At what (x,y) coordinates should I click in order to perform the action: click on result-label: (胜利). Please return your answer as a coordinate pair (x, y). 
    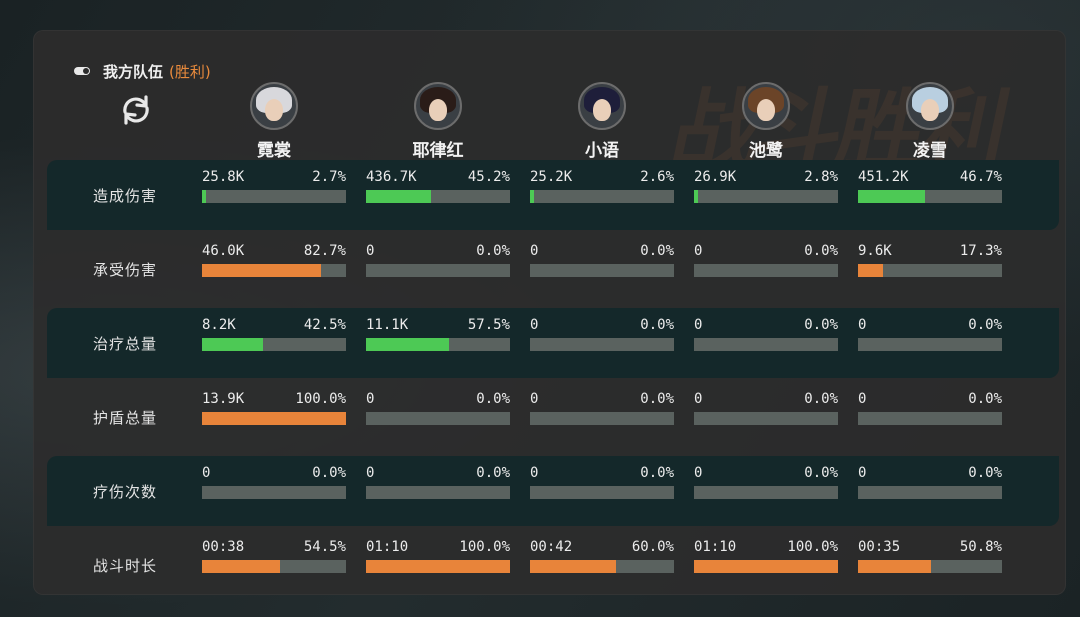
    Looking at the image, I should click on (190, 71).